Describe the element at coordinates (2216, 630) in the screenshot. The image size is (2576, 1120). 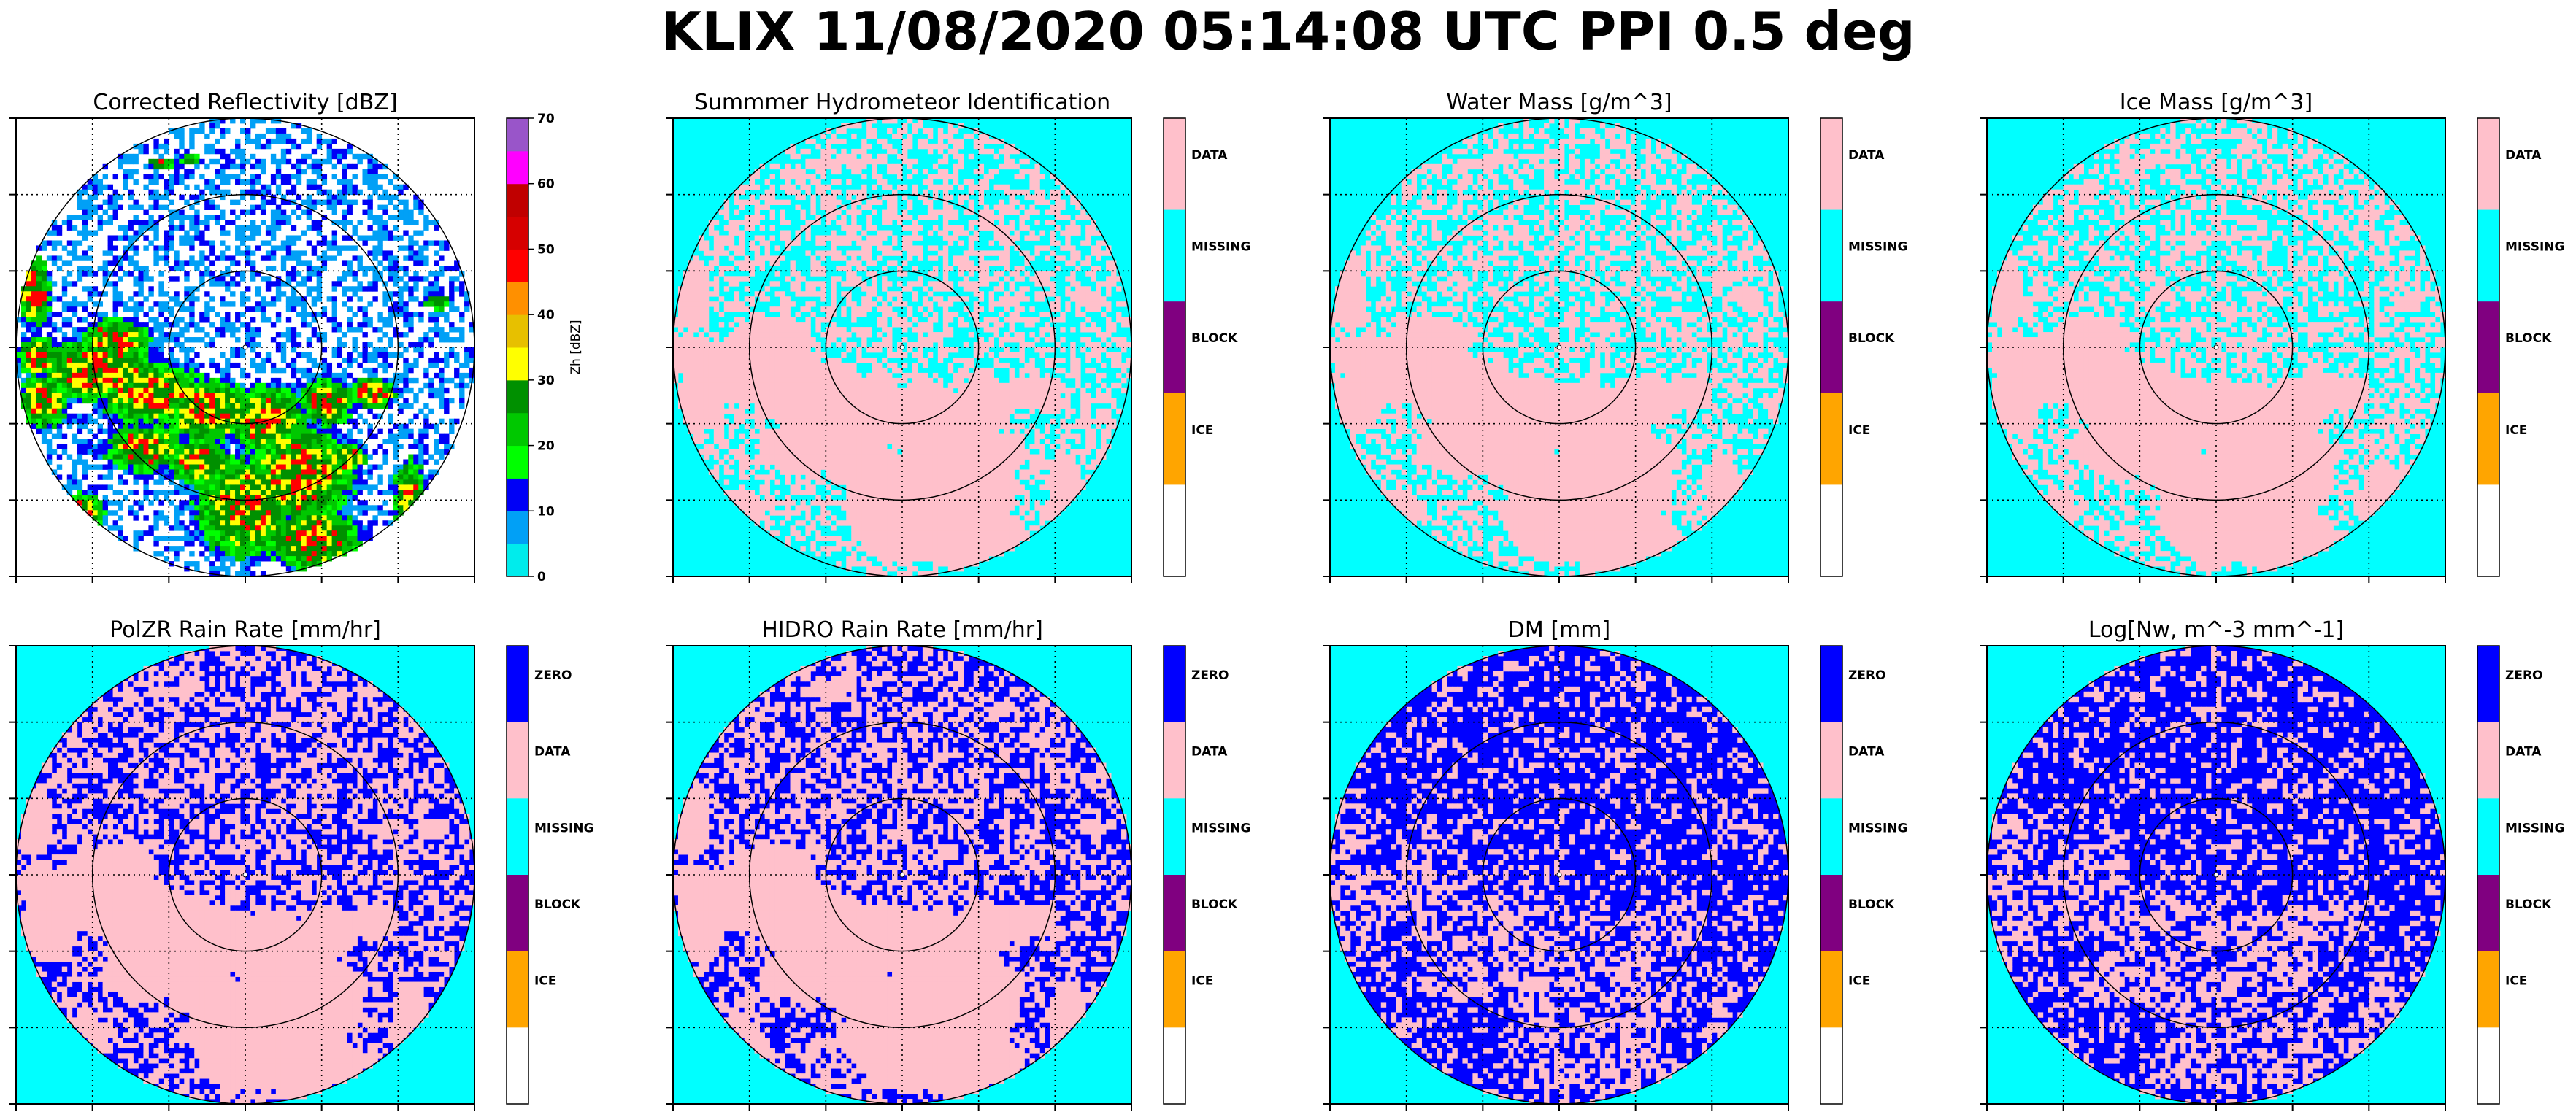
I see `panel-title: Log[Nw, m^-3 mm^-1]` at that location.